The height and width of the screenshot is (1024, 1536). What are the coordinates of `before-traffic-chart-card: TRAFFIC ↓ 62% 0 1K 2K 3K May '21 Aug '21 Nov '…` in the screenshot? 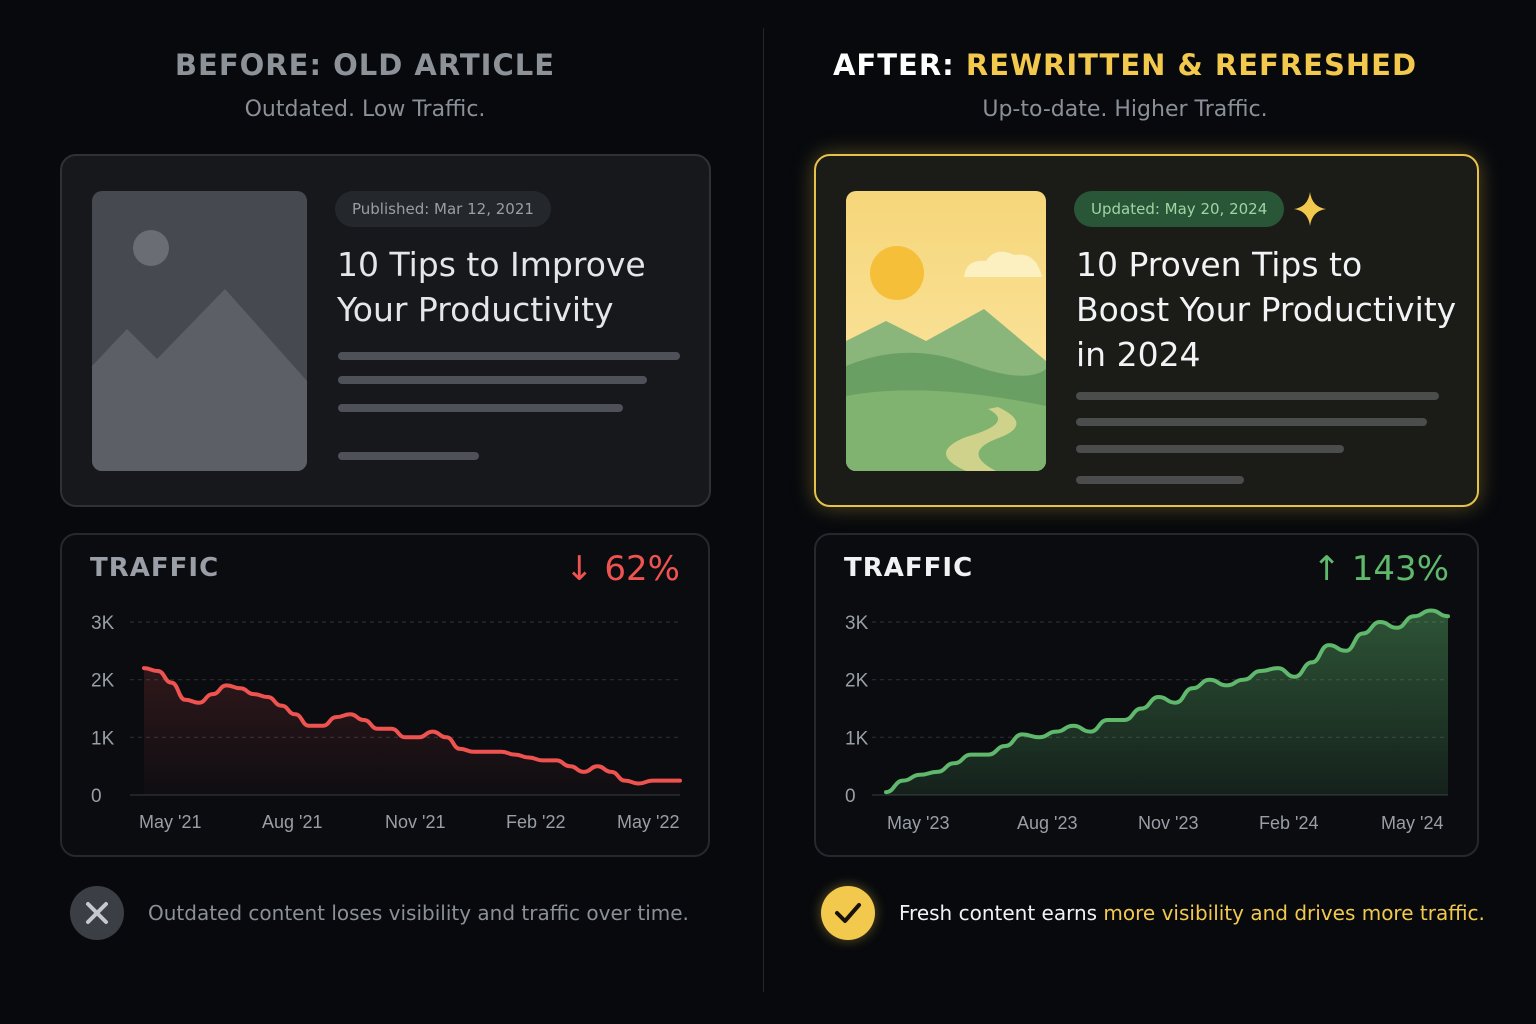 It's located at (385, 695).